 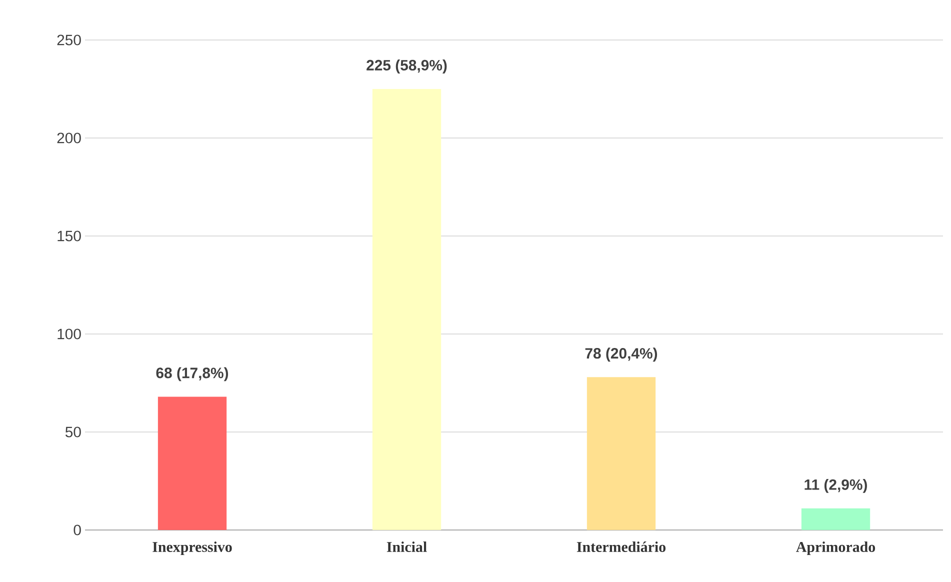 I want to click on y-tick-label: 200, so click(x=69, y=138).